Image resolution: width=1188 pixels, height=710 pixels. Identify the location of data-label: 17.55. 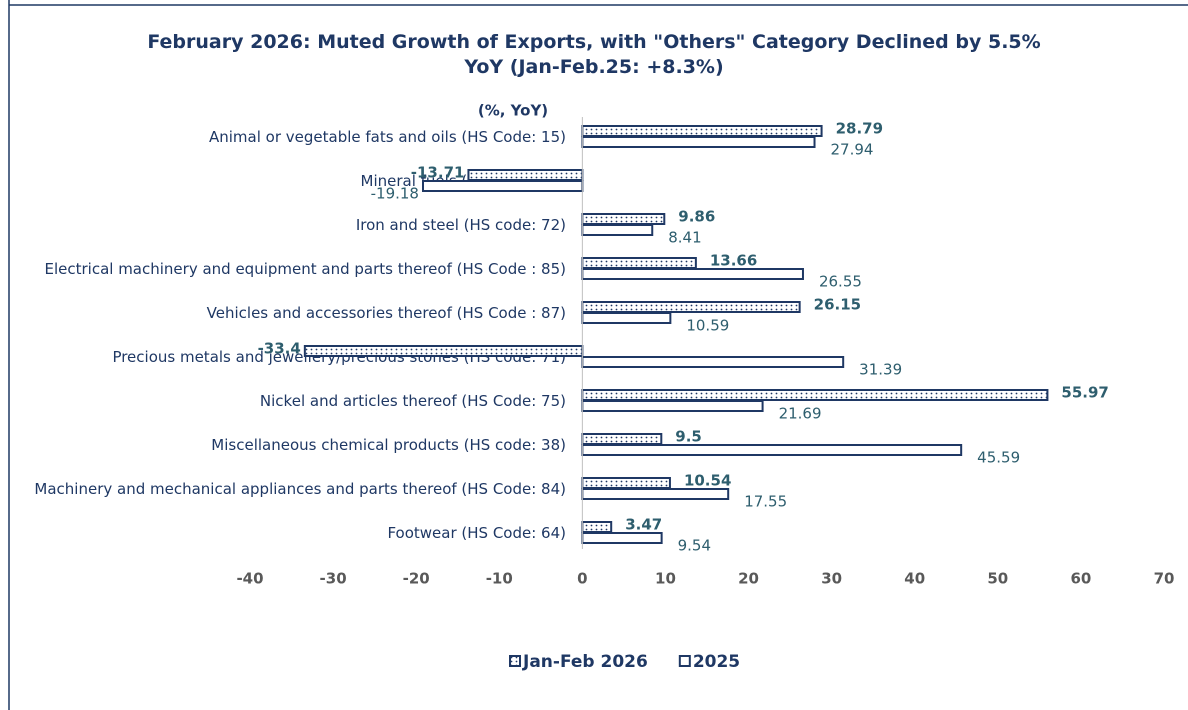
(765, 502).